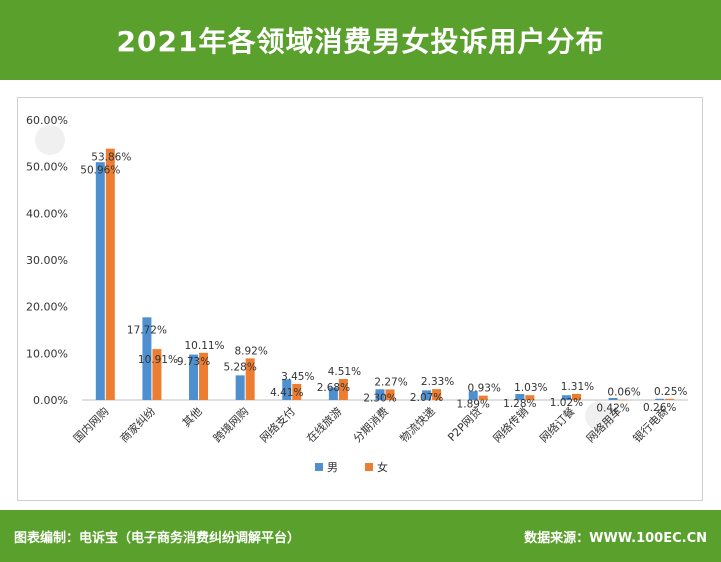 This screenshot has width=721, height=562. I want to click on data-label-male: 0.26%, so click(659, 408).